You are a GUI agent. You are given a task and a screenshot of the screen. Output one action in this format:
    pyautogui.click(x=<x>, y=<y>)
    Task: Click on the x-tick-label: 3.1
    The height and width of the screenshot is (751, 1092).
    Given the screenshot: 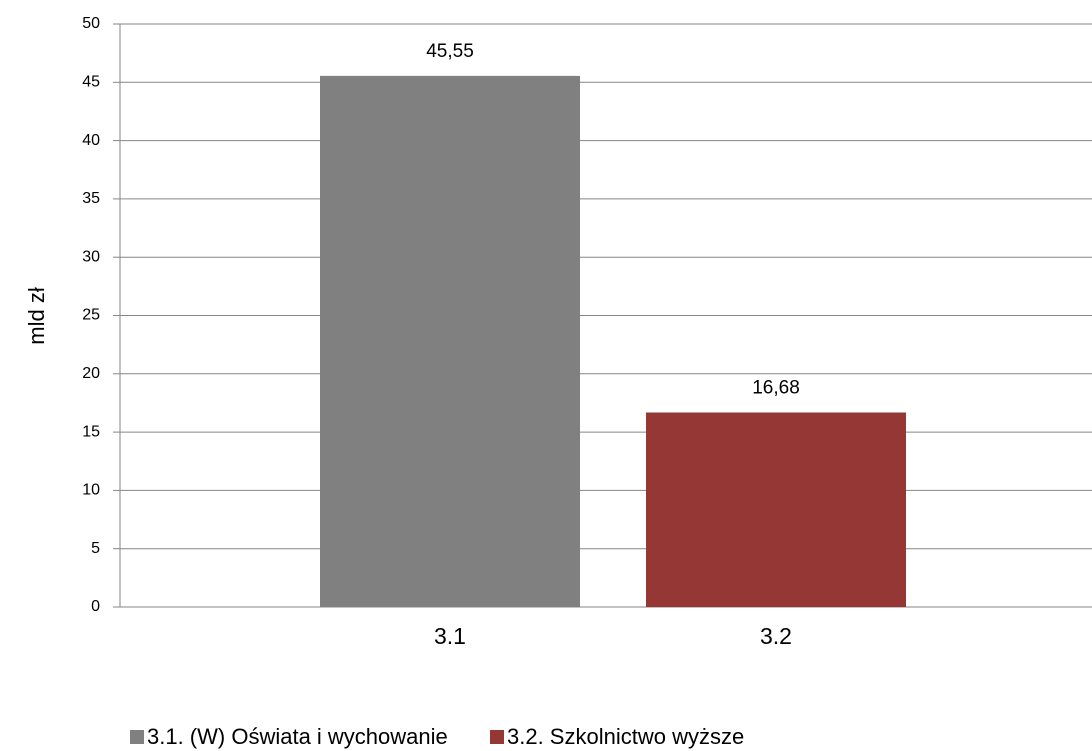 What is the action you would take?
    pyautogui.click(x=450, y=636)
    